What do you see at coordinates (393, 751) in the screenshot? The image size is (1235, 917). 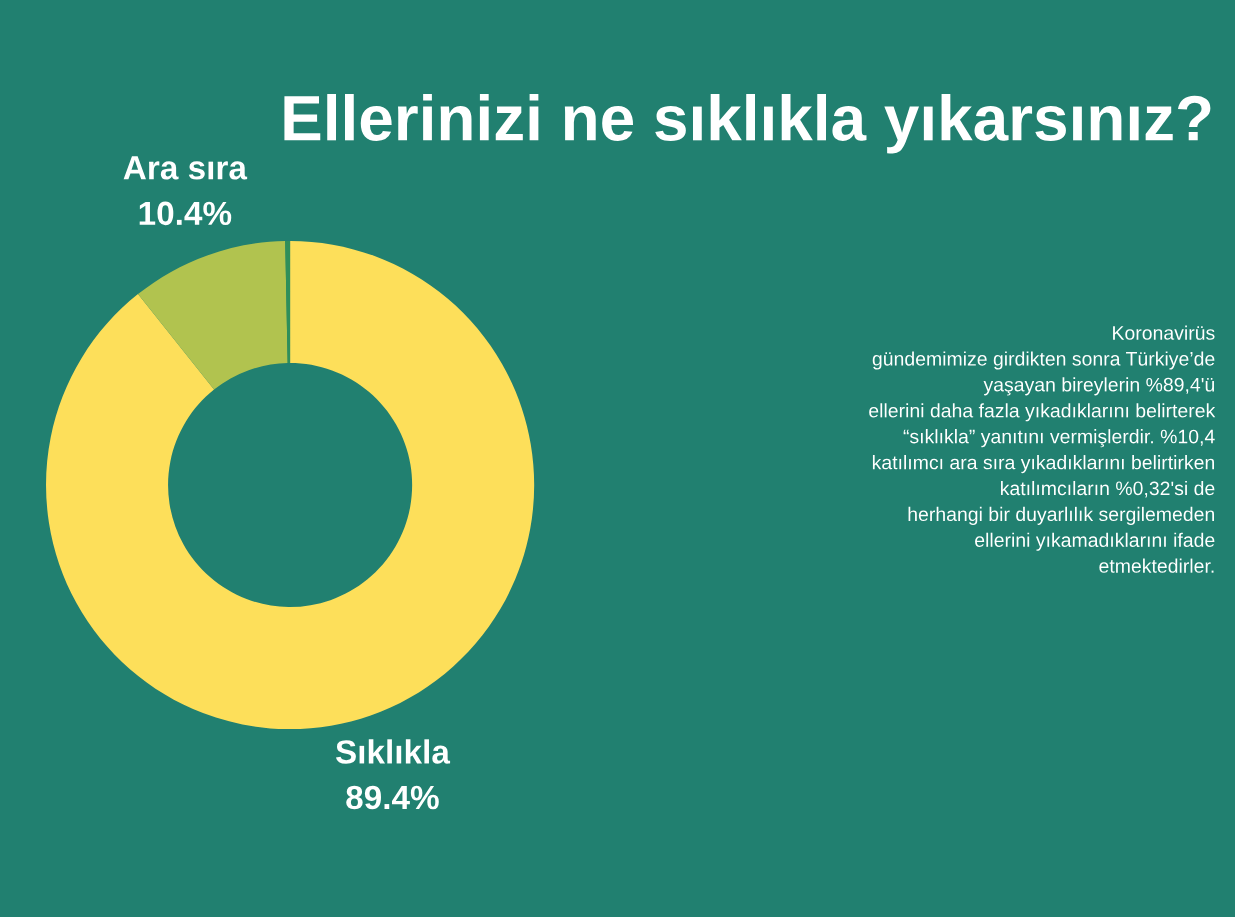 I see `slice-label: Sıklıkla` at bounding box center [393, 751].